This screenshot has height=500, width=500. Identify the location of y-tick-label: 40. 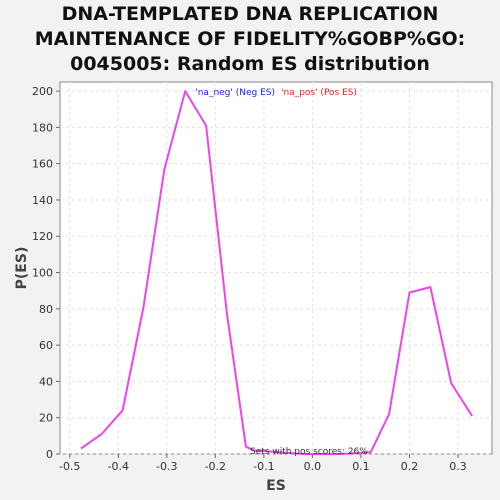
(46, 381).